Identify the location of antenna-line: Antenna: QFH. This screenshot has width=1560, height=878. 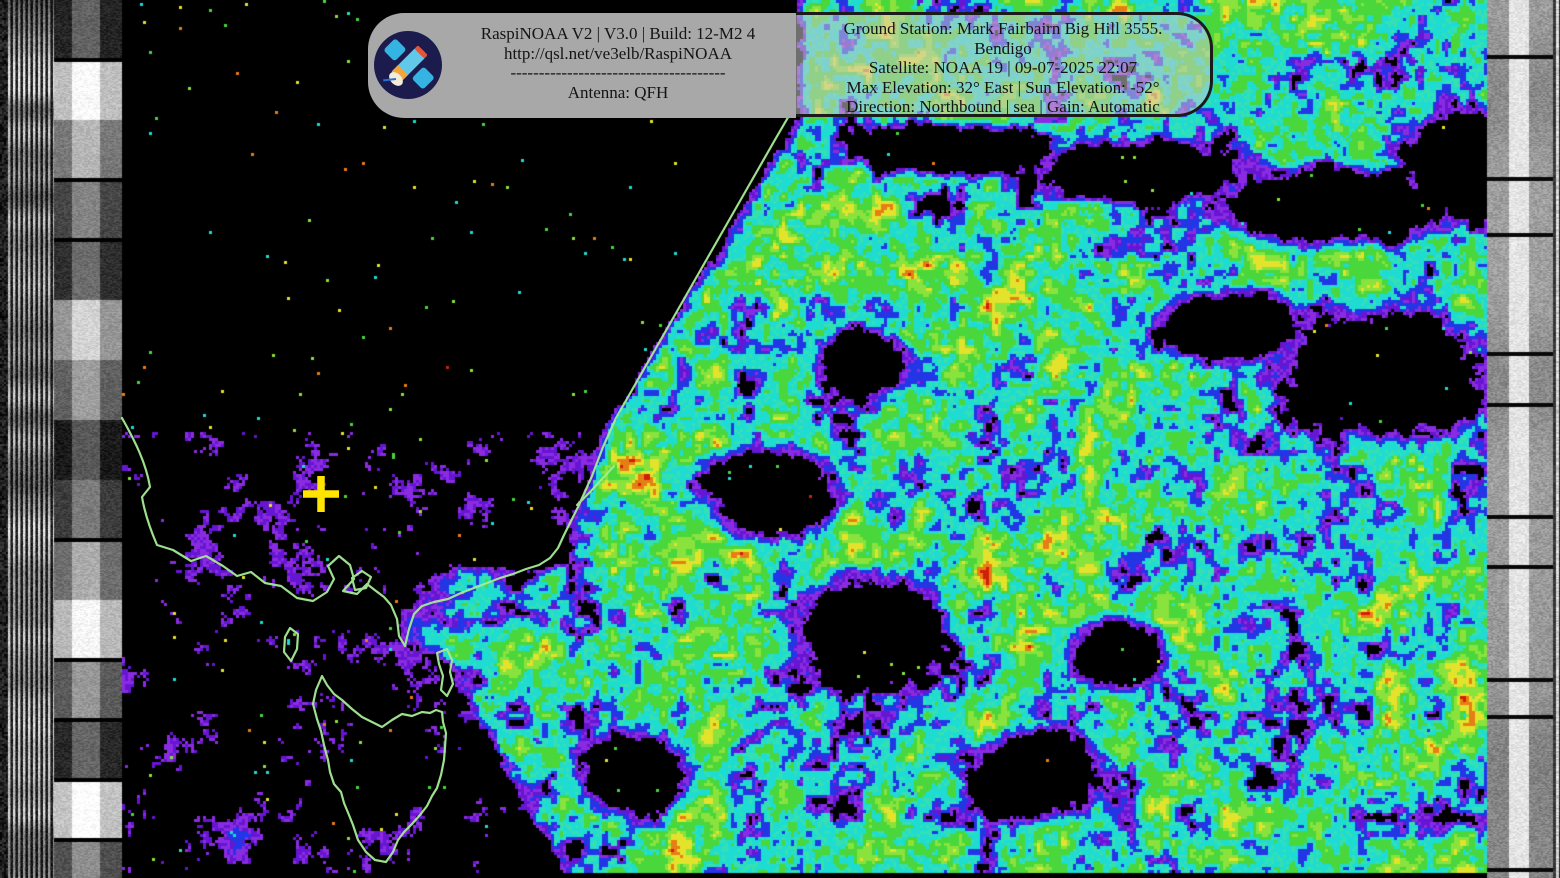
(618, 92).